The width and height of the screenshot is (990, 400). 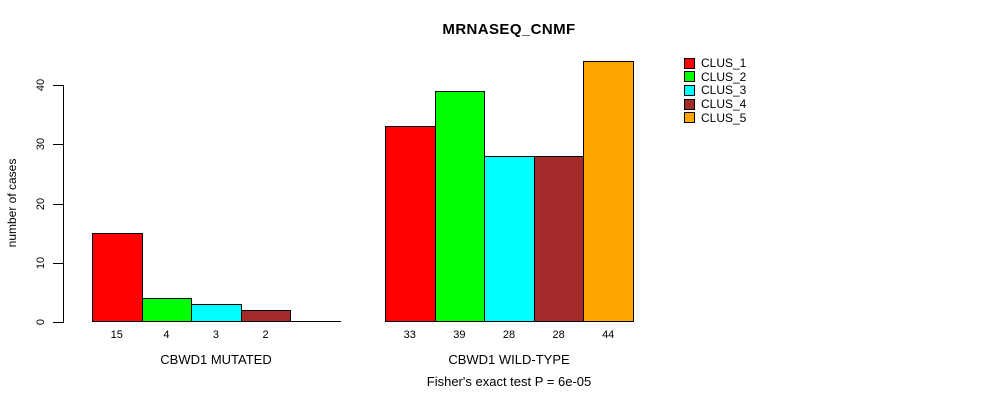 What do you see at coordinates (265, 335) in the screenshot?
I see `bar-value-label: 2` at bounding box center [265, 335].